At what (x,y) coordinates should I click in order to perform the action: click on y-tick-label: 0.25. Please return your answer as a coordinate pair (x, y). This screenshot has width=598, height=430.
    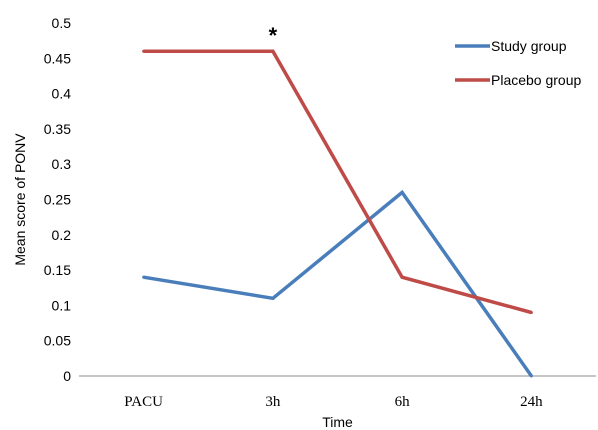
    Looking at the image, I should click on (57, 200).